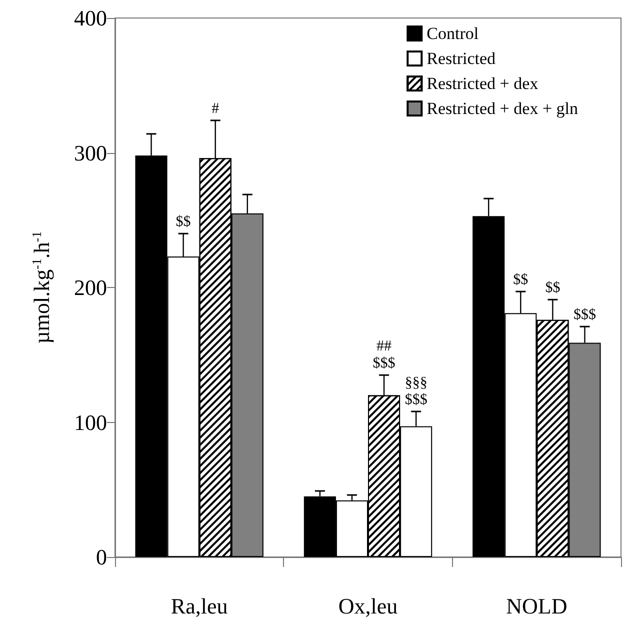 Image resolution: width=623 pixels, height=625 pixels. What do you see at coordinates (101, 557) in the screenshot?
I see `y-tick-label: 0` at bounding box center [101, 557].